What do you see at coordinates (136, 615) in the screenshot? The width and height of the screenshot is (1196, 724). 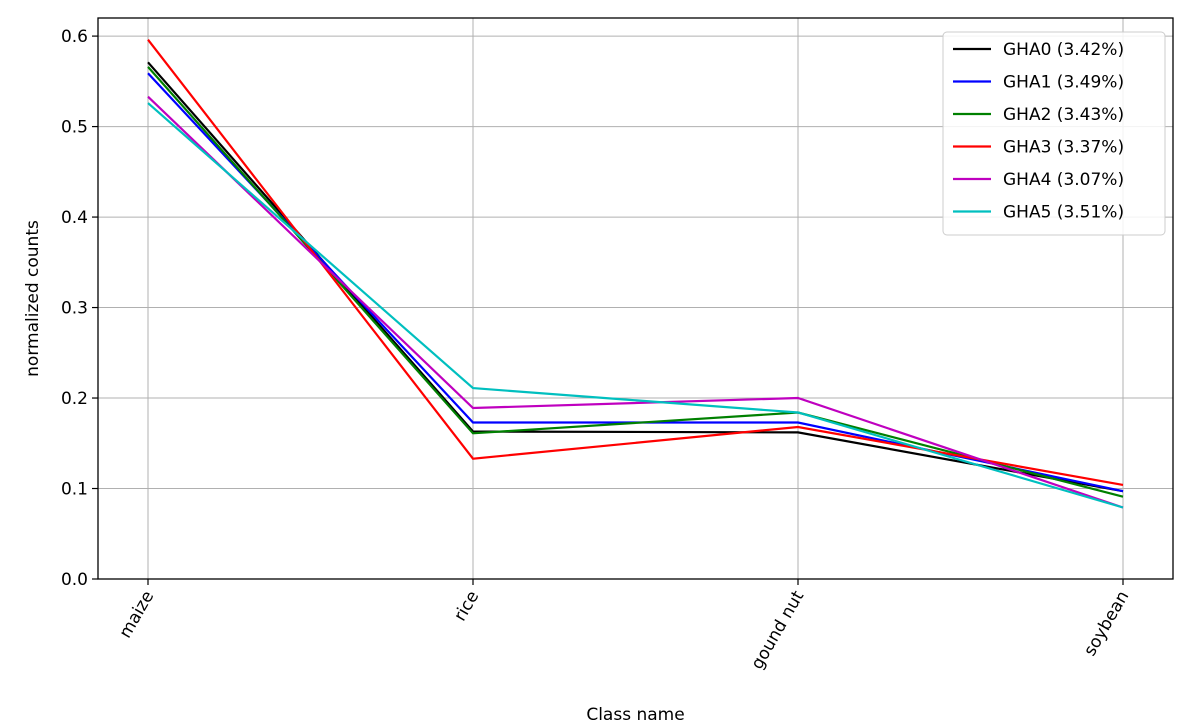 I see `x-tick-label: maize` at bounding box center [136, 615].